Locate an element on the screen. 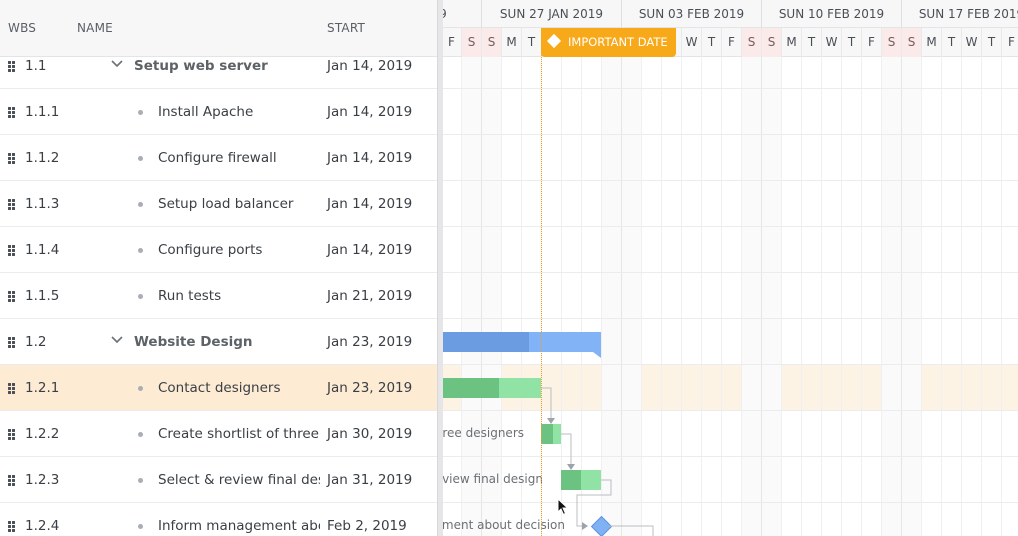 The height and width of the screenshot is (536, 1018). day-header-row: FSSMTWTFSSMTWTFSSMTWTFSSMTWTF is located at coordinates (730, 42).